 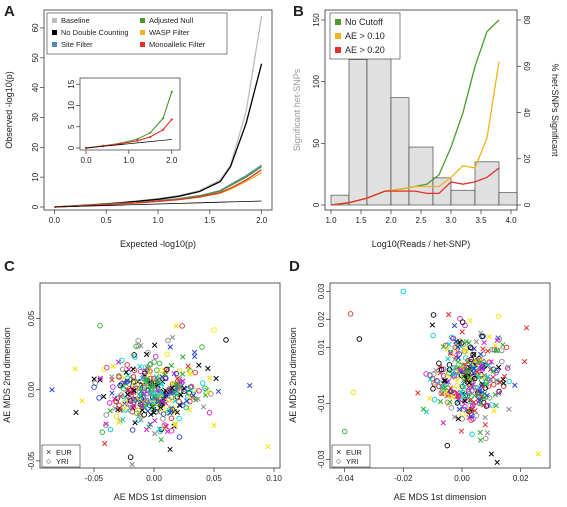 I want to click on legend-label-adjusted-null: Adjusted Null, so click(x=171, y=20).